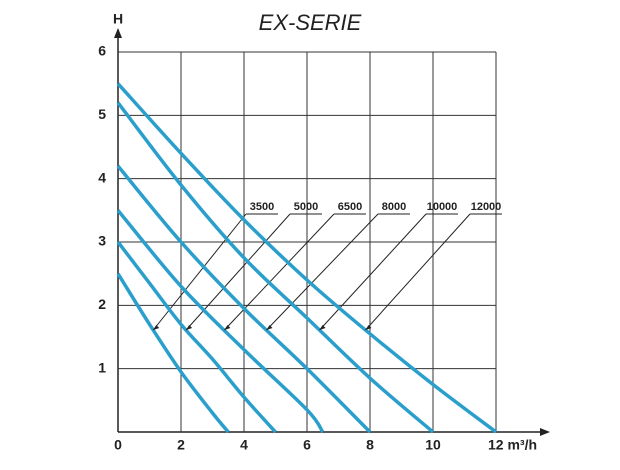 Image resolution: width=620 pixels, height=470 pixels. Describe the element at coordinates (433, 445) in the screenshot. I see `x-tick-label: 10` at that location.